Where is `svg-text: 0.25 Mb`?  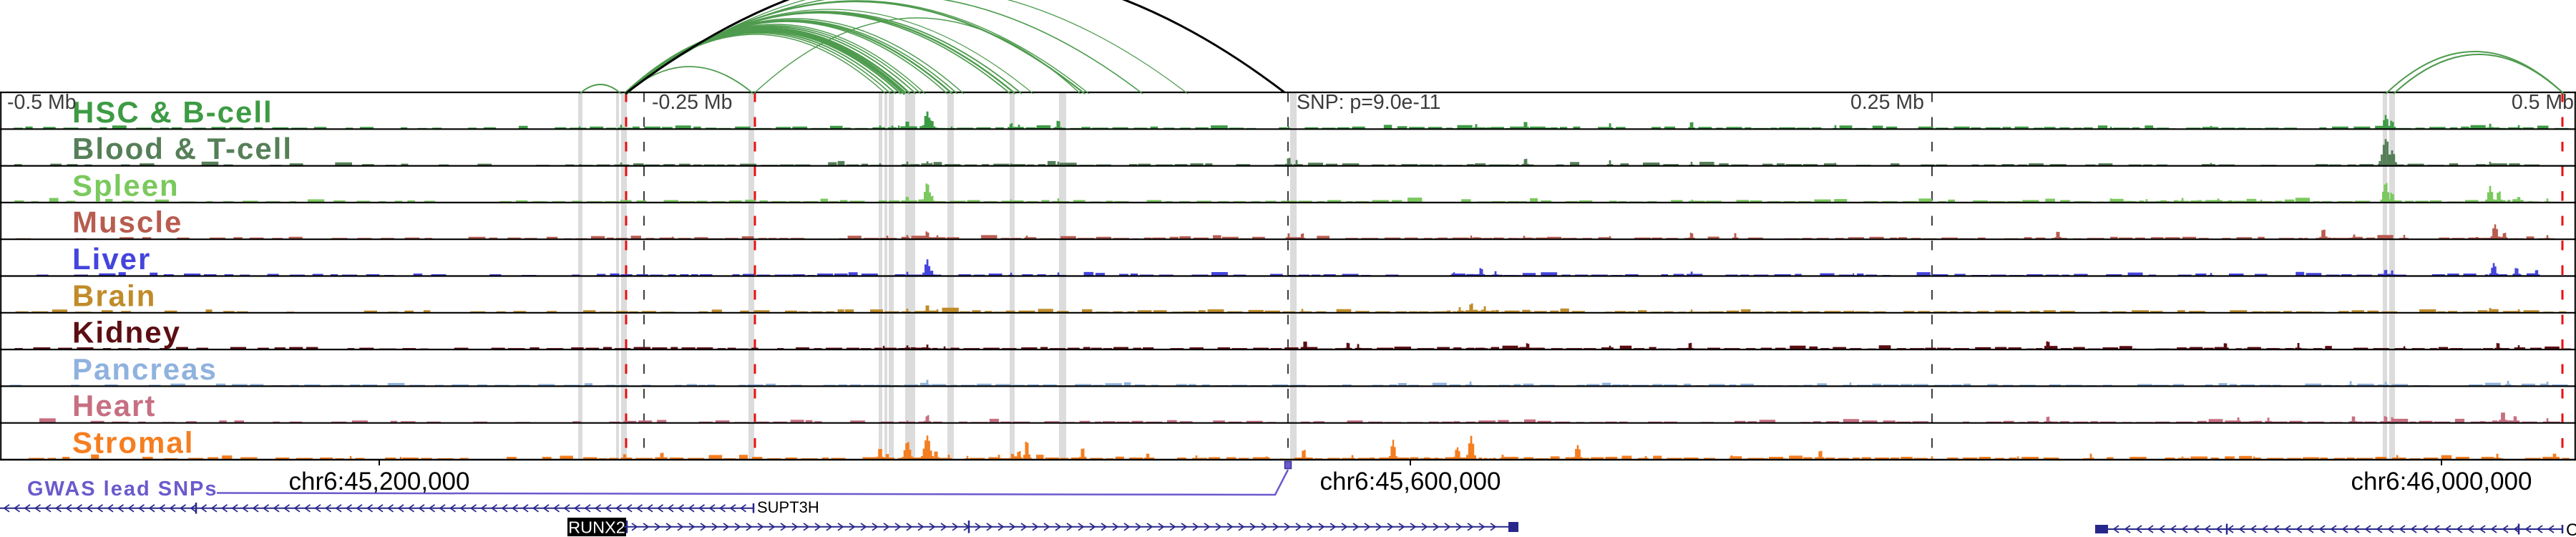
svg-text: 0.25 Mb is located at coordinates (1887, 102).